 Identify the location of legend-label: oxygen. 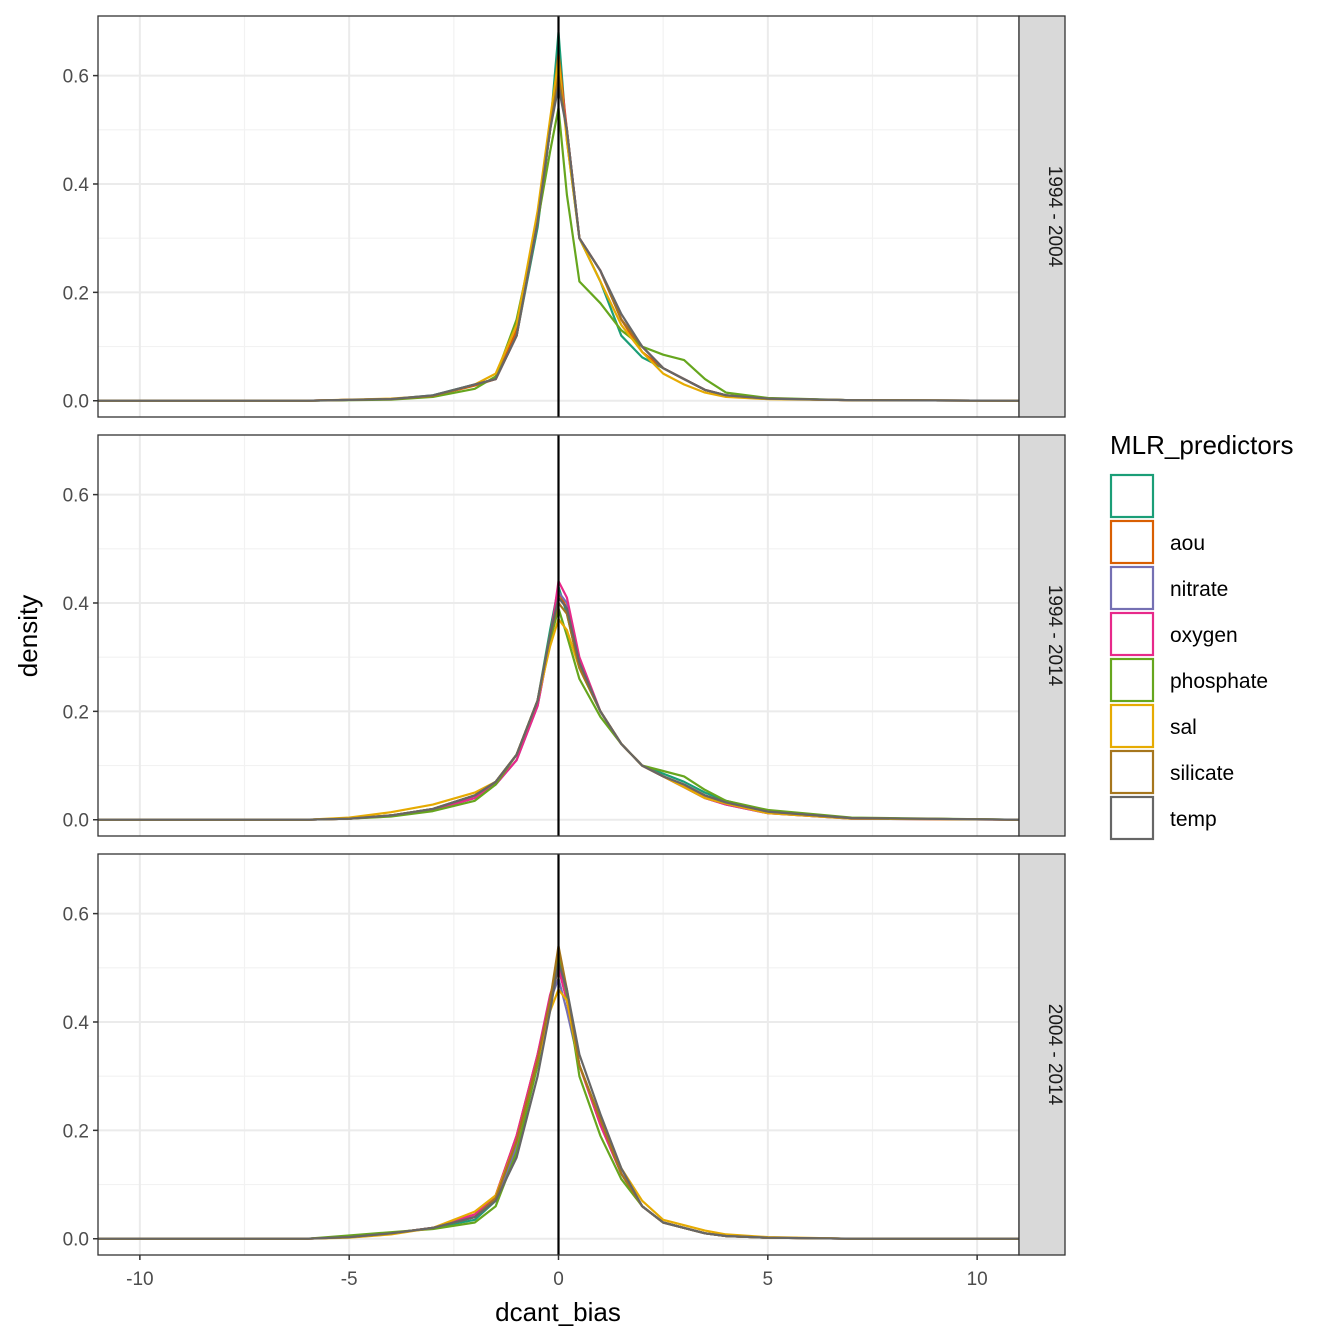
(1204, 635).